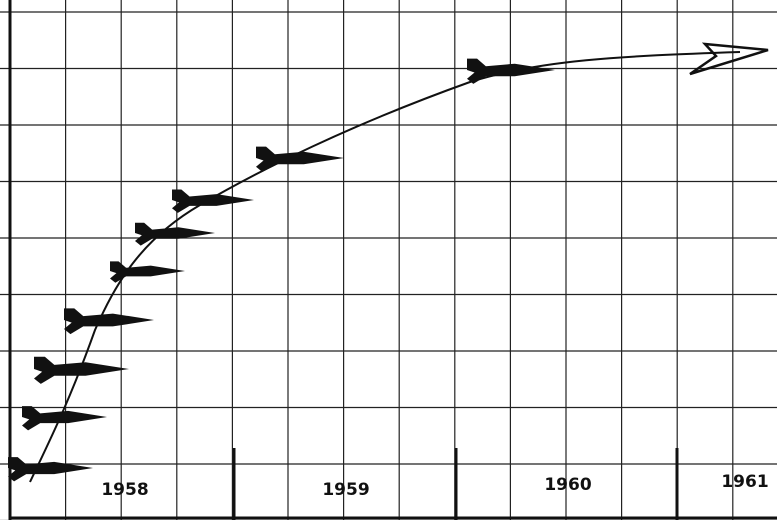 Image resolution: width=777 pixels, height=520 pixels. Describe the element at coordinates (124, 490) in the screenshot. I see `year-label: 1958` at that location.